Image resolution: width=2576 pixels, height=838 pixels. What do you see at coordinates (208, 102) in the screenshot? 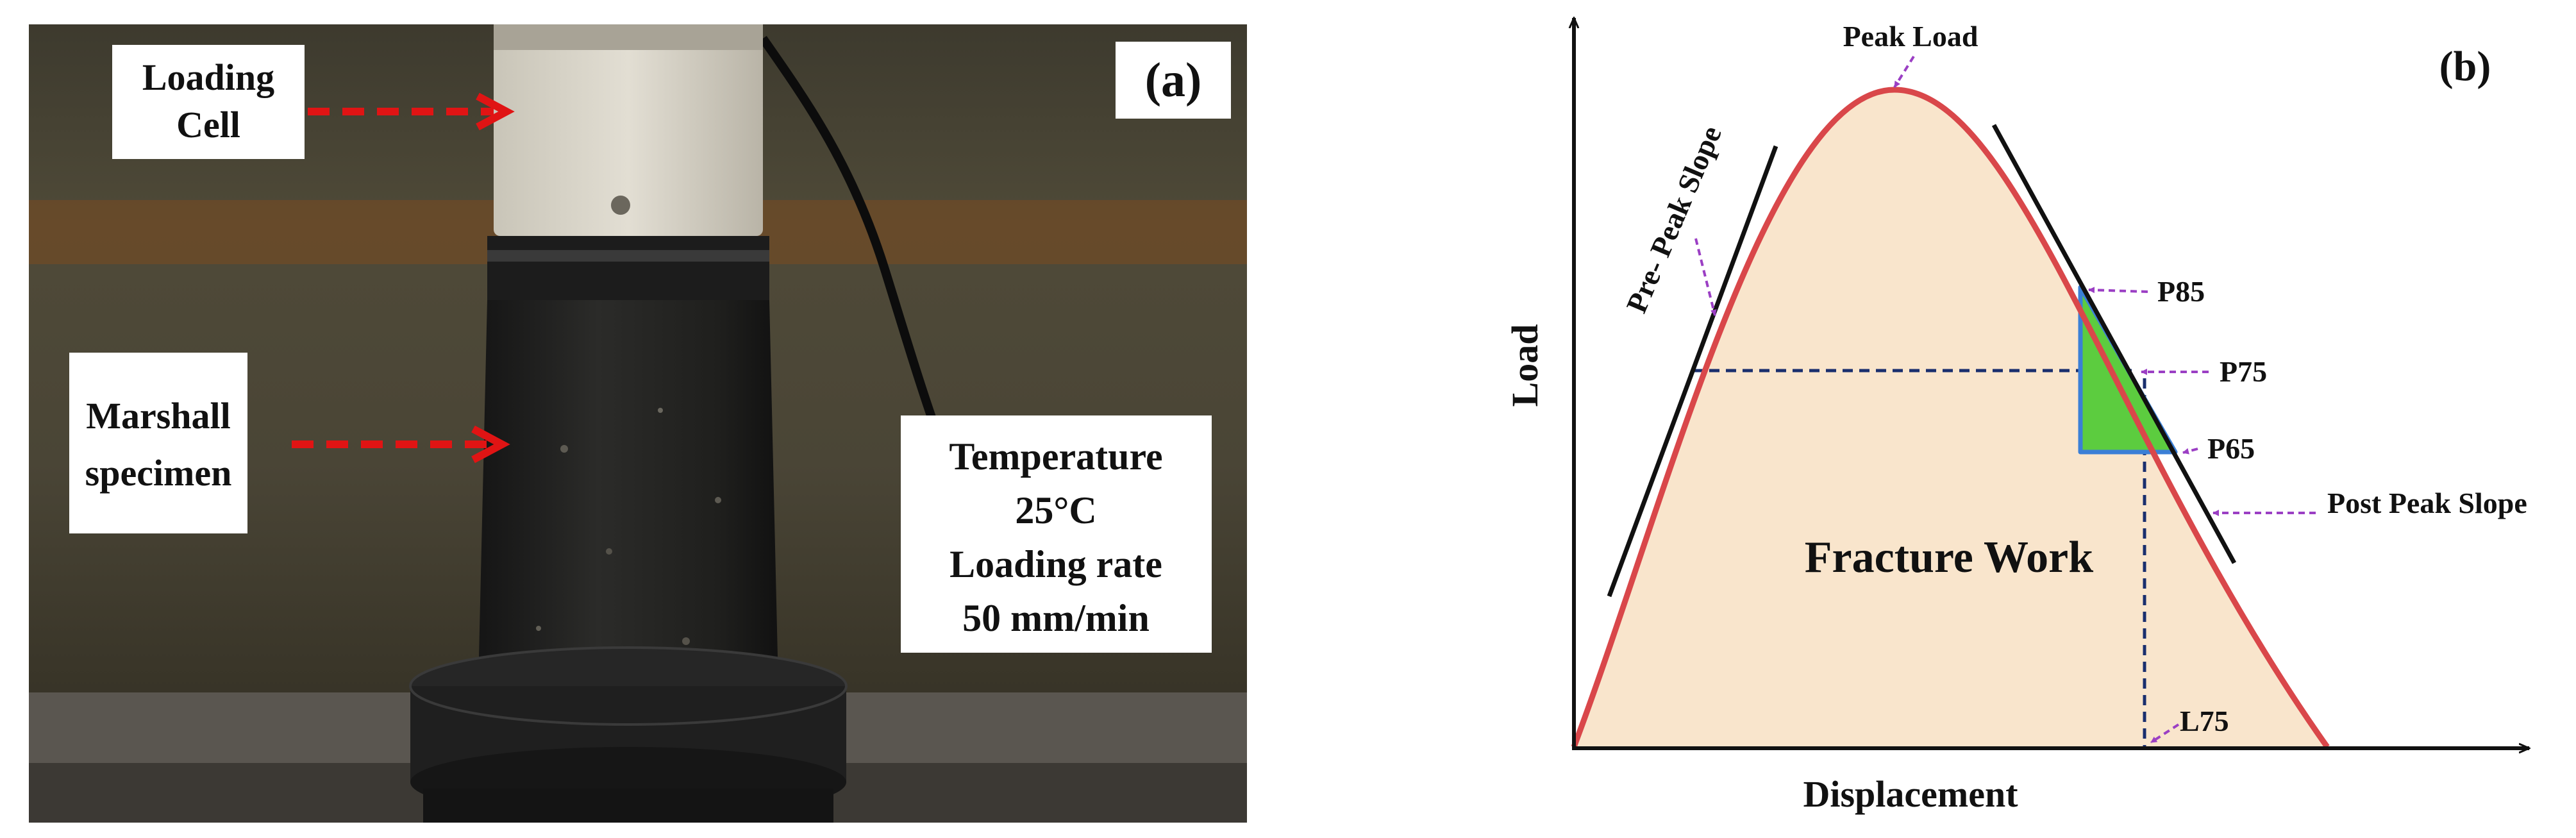
I see `loading-cell-label-box: Loading Cell` at bounding box center [208, 102].